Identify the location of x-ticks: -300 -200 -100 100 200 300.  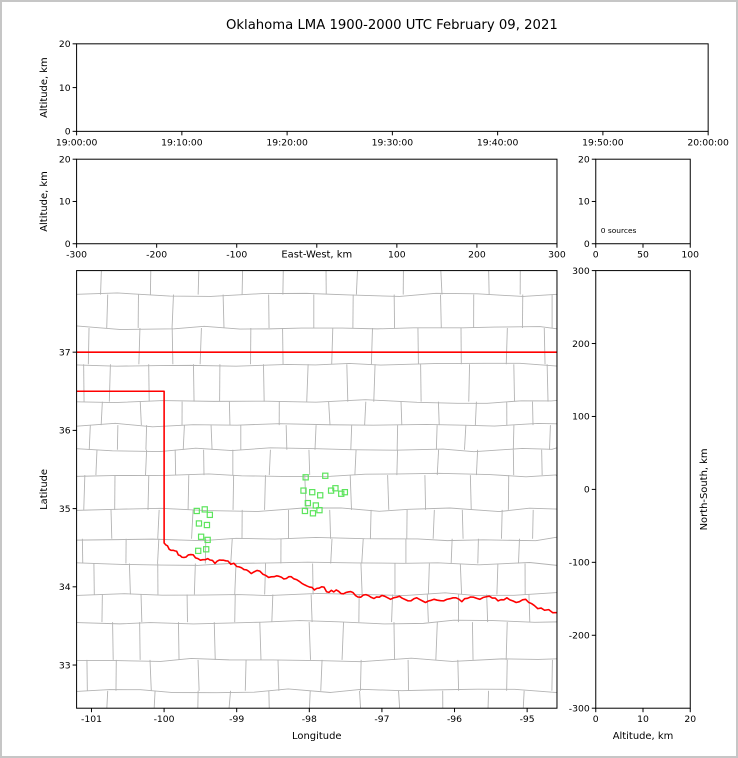
(316, 252).